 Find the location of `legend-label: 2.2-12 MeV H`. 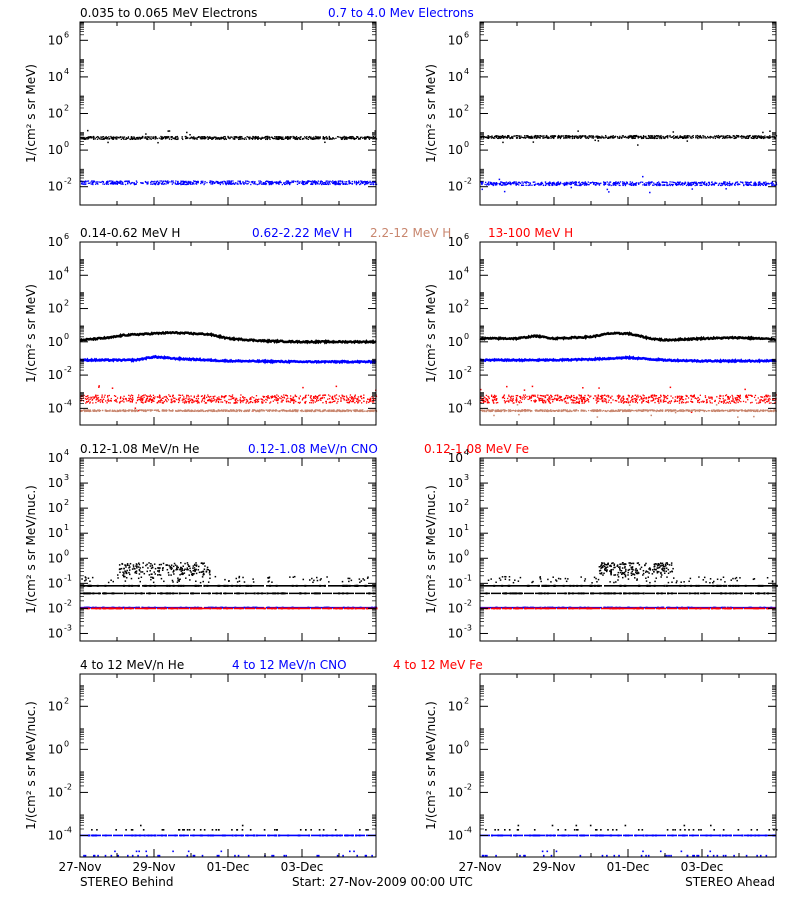

legend-label: 2.2-12 MeV H is located at coordinates (410, 233).